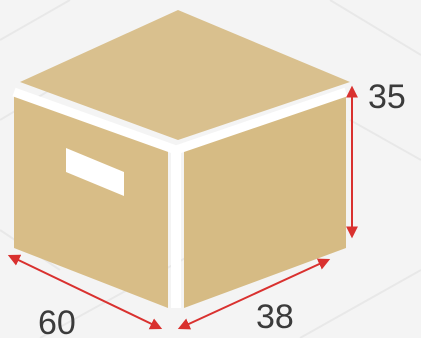 The height and width of the screenshot is (343, 421). What do you see at coordinates (57, 323) in the screenshot?
I see `width-label: 60` at bounding box center [57, 323].